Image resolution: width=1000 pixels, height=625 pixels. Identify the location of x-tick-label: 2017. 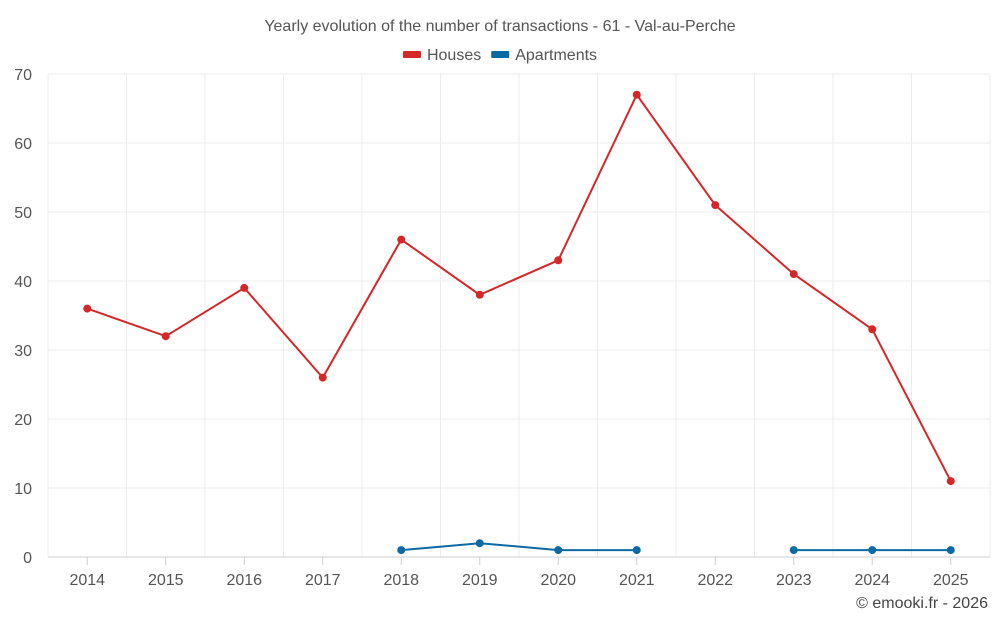
(323, 580).